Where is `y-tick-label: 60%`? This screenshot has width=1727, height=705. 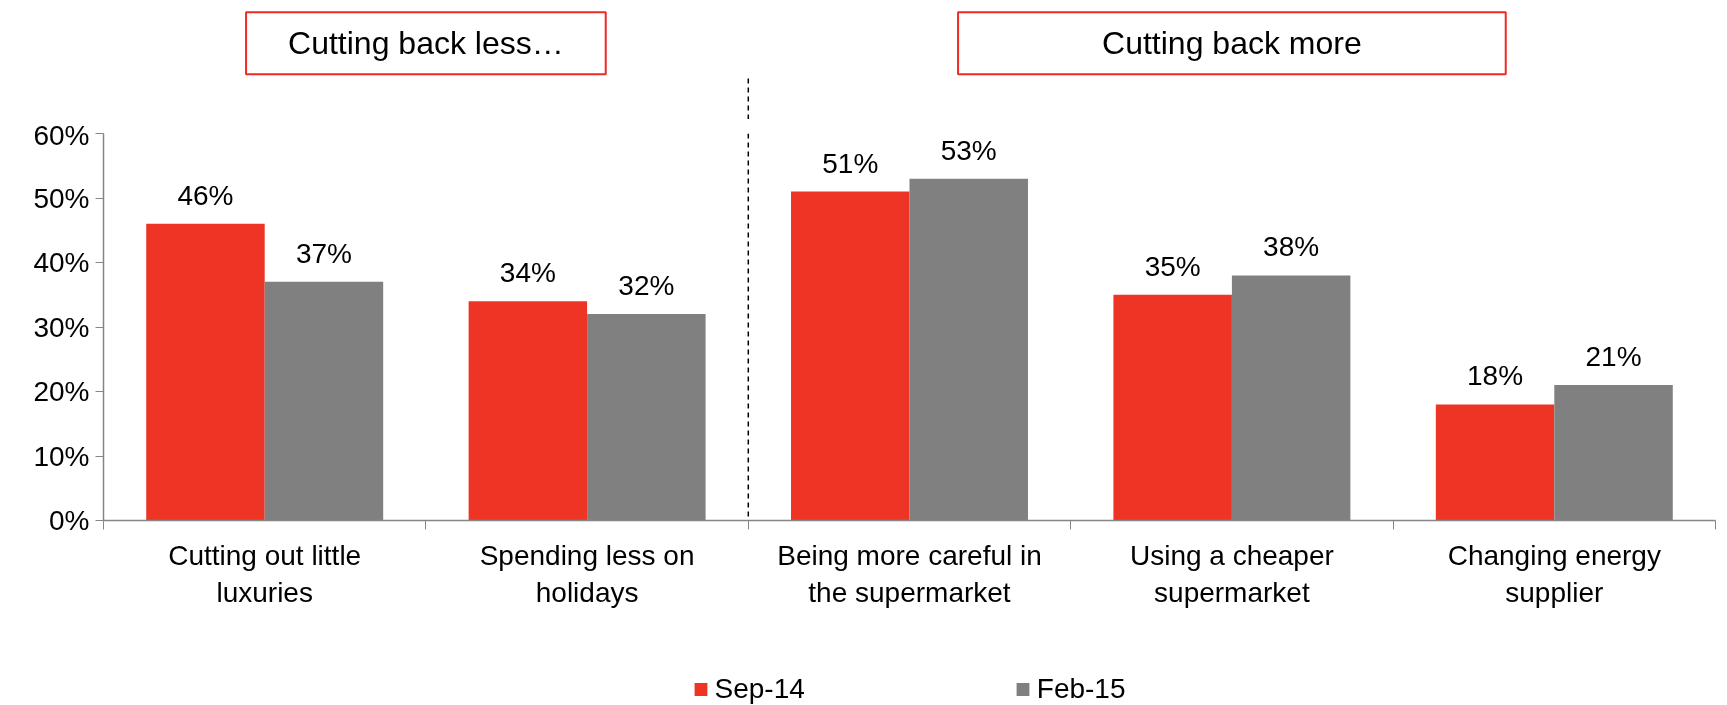 y-tick-label: 60% is located at coordinates (61, 135).